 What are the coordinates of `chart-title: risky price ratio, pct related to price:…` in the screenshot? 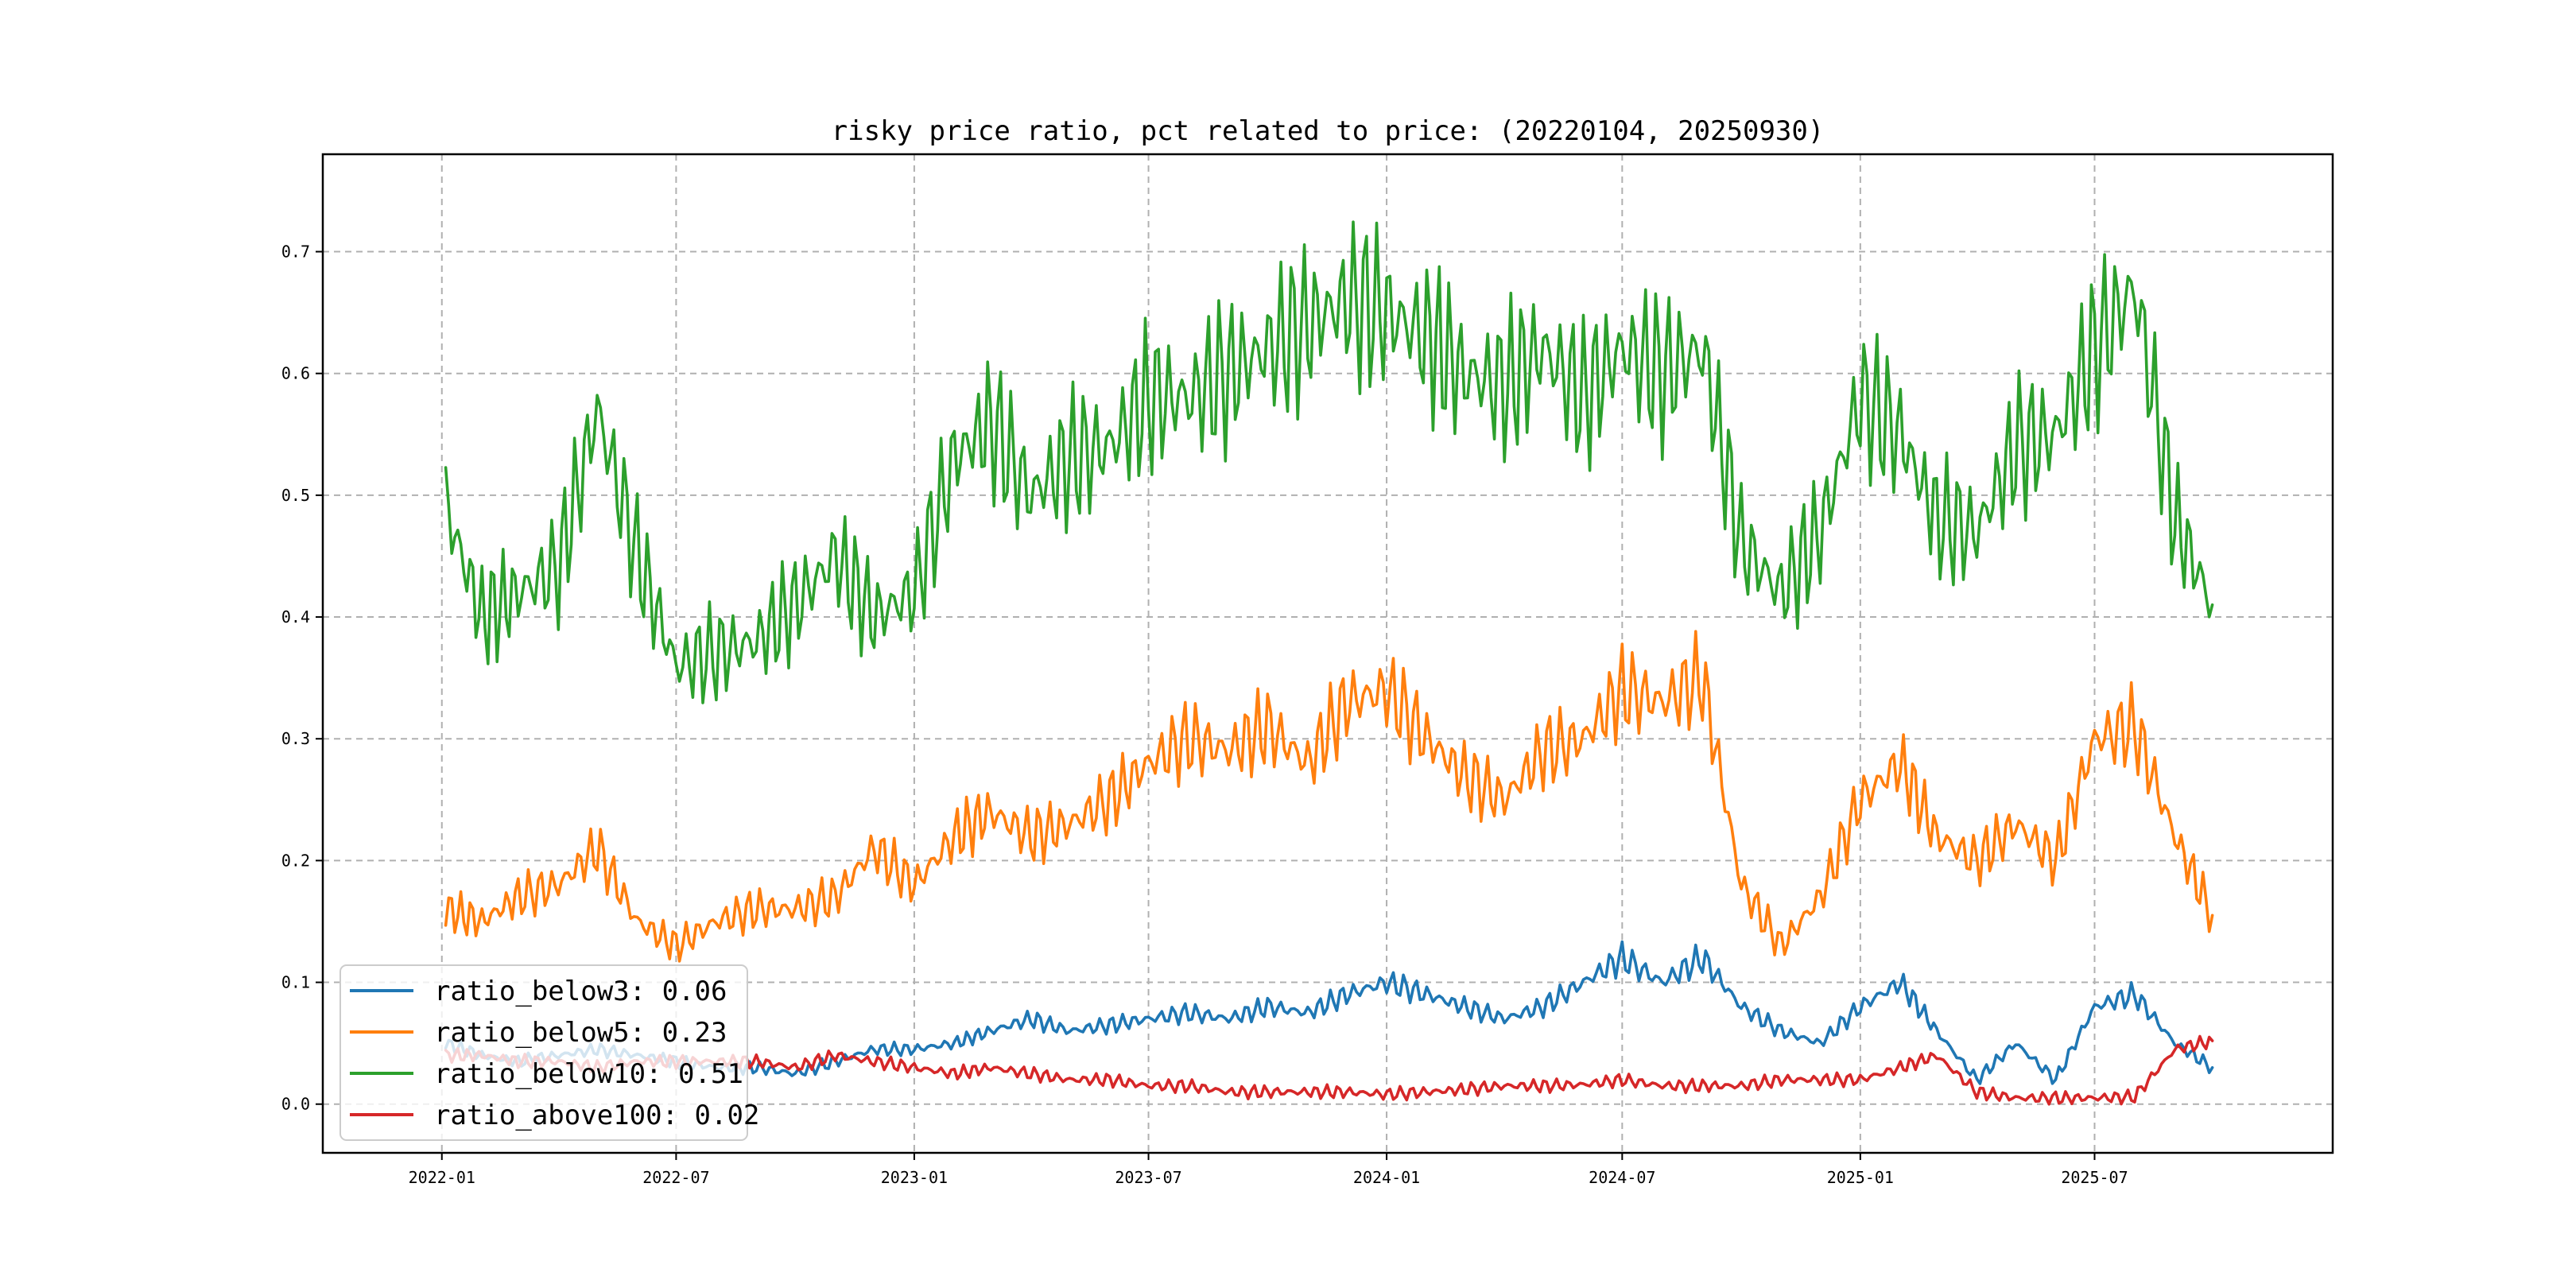 It's located at (1329, 131).